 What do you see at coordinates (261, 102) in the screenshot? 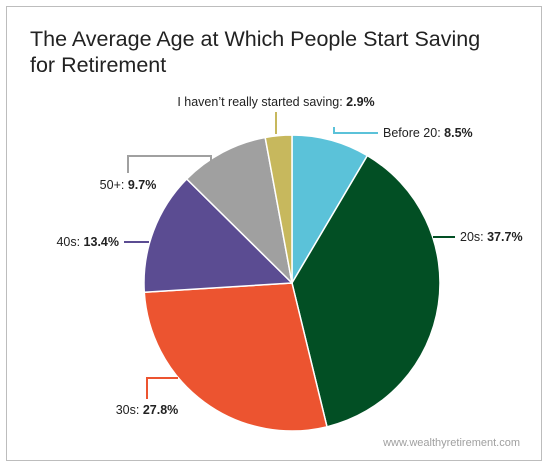
I see `slice-label-name: I haven’t really started saving:` at bounding box center [261, 102].